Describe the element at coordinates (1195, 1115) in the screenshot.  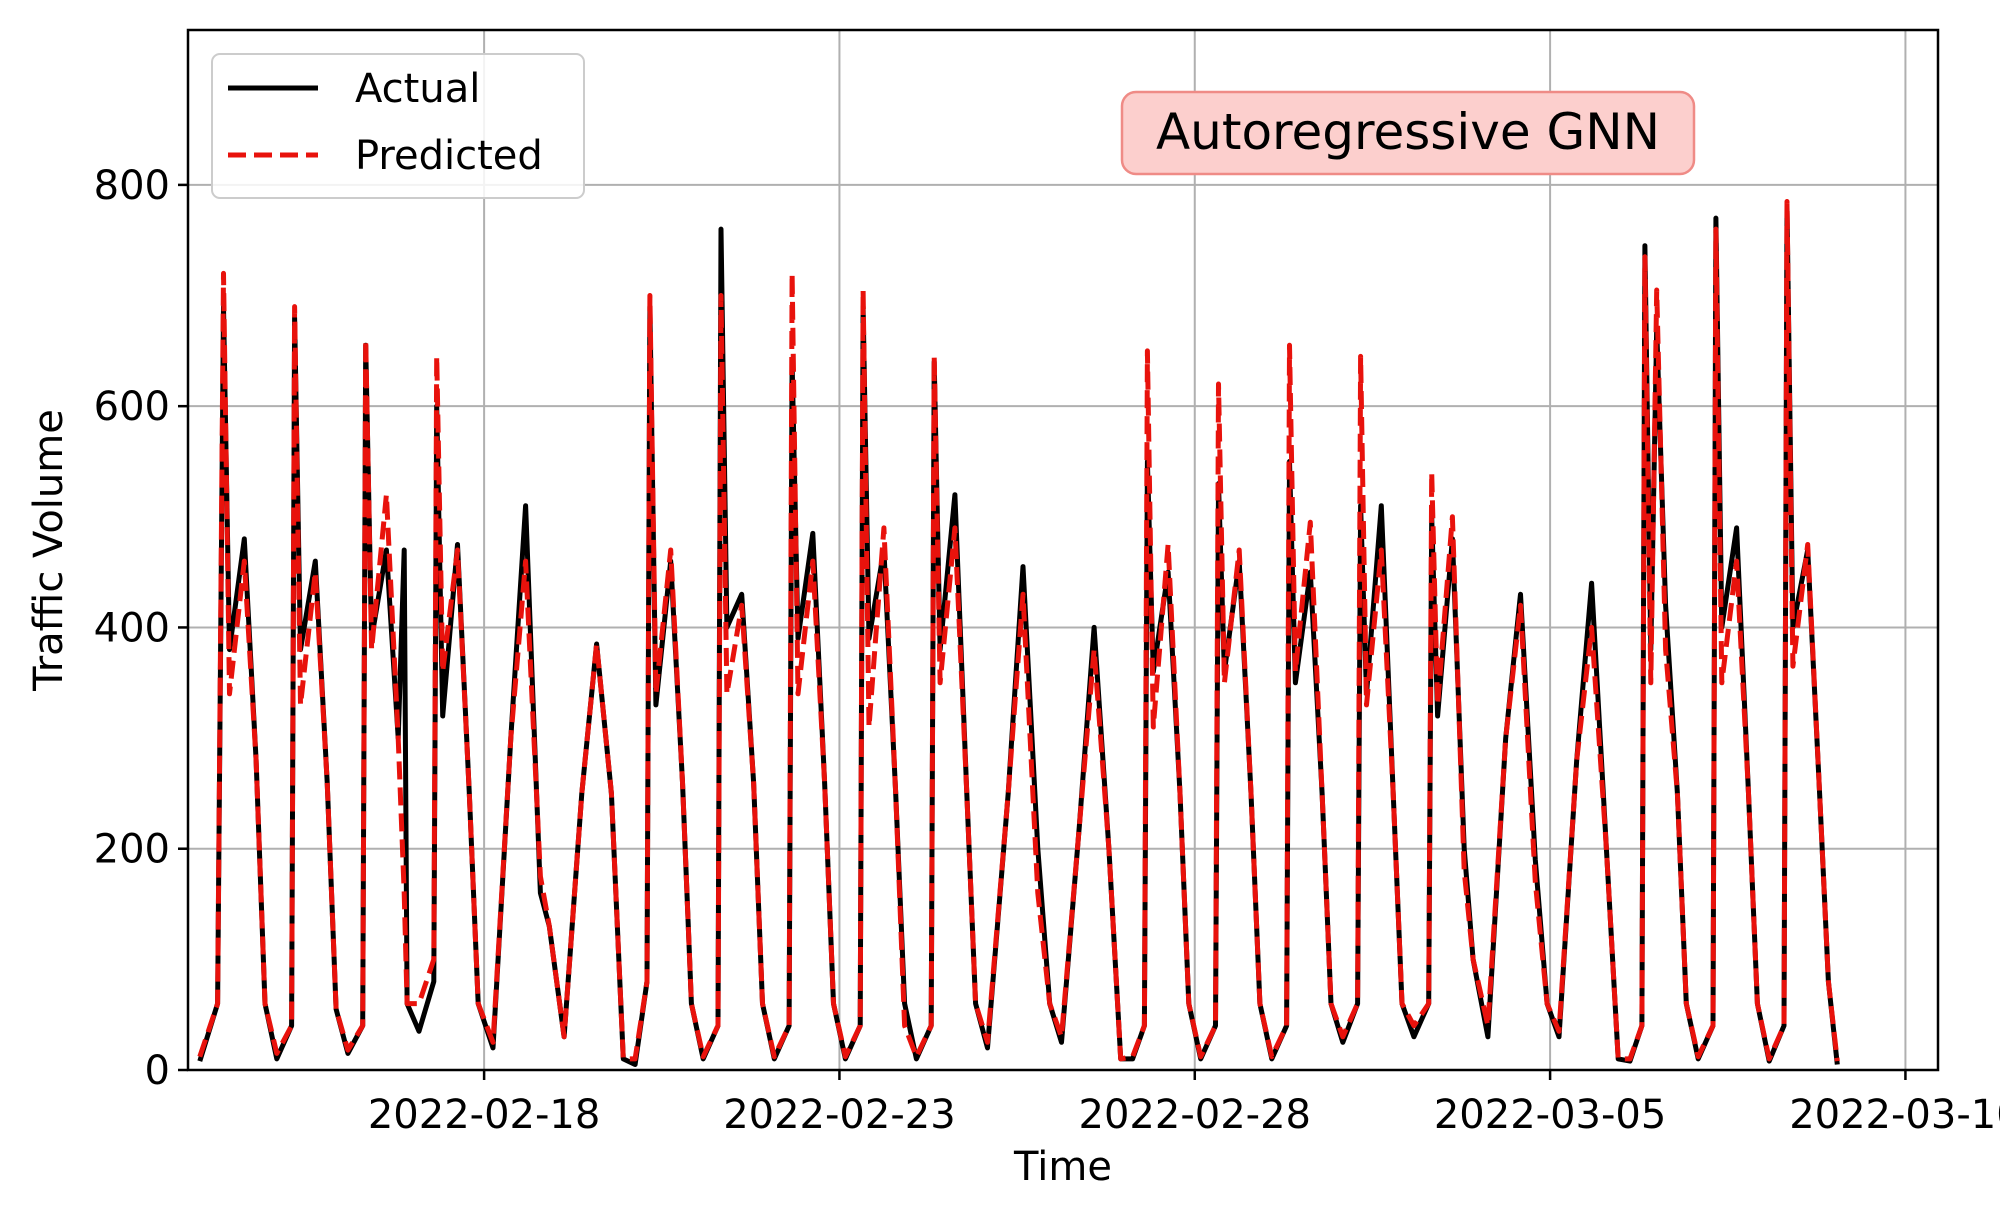
I see `x-tick-label: 2022-02-28` at that location.